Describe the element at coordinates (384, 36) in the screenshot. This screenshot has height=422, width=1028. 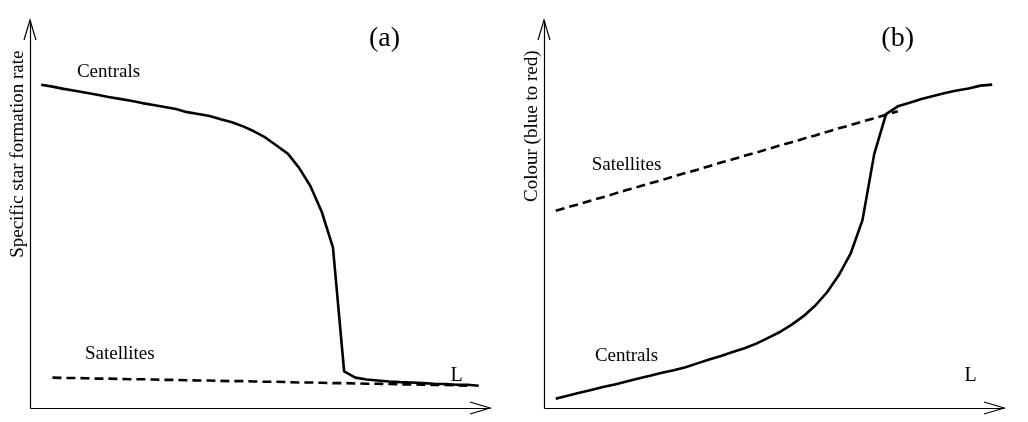
I see `chart-title: (a)` at that location.